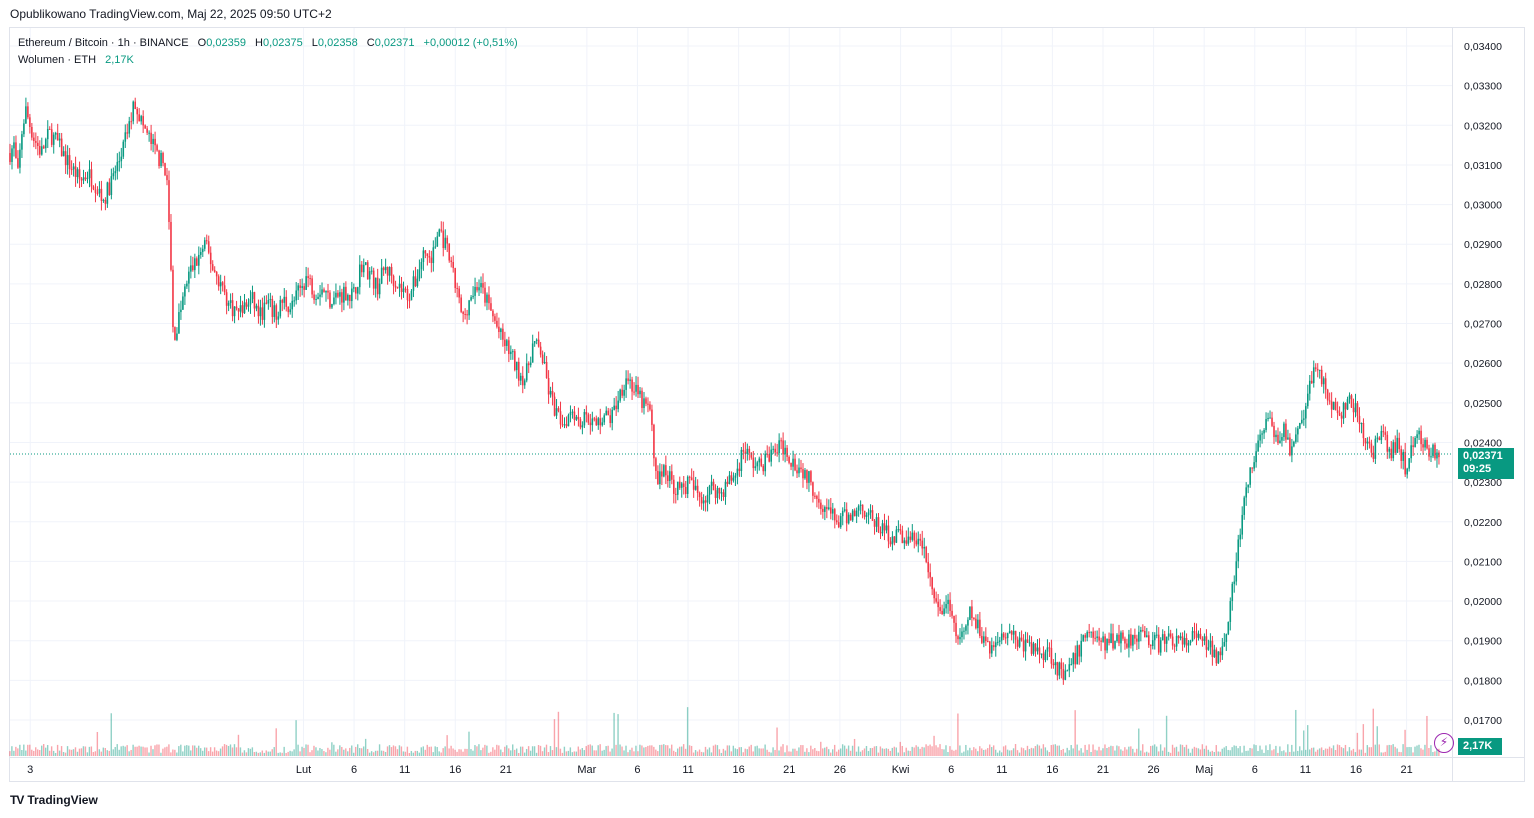  I want to click on tradingview-brand: TV TradingView, so click(54, 800).